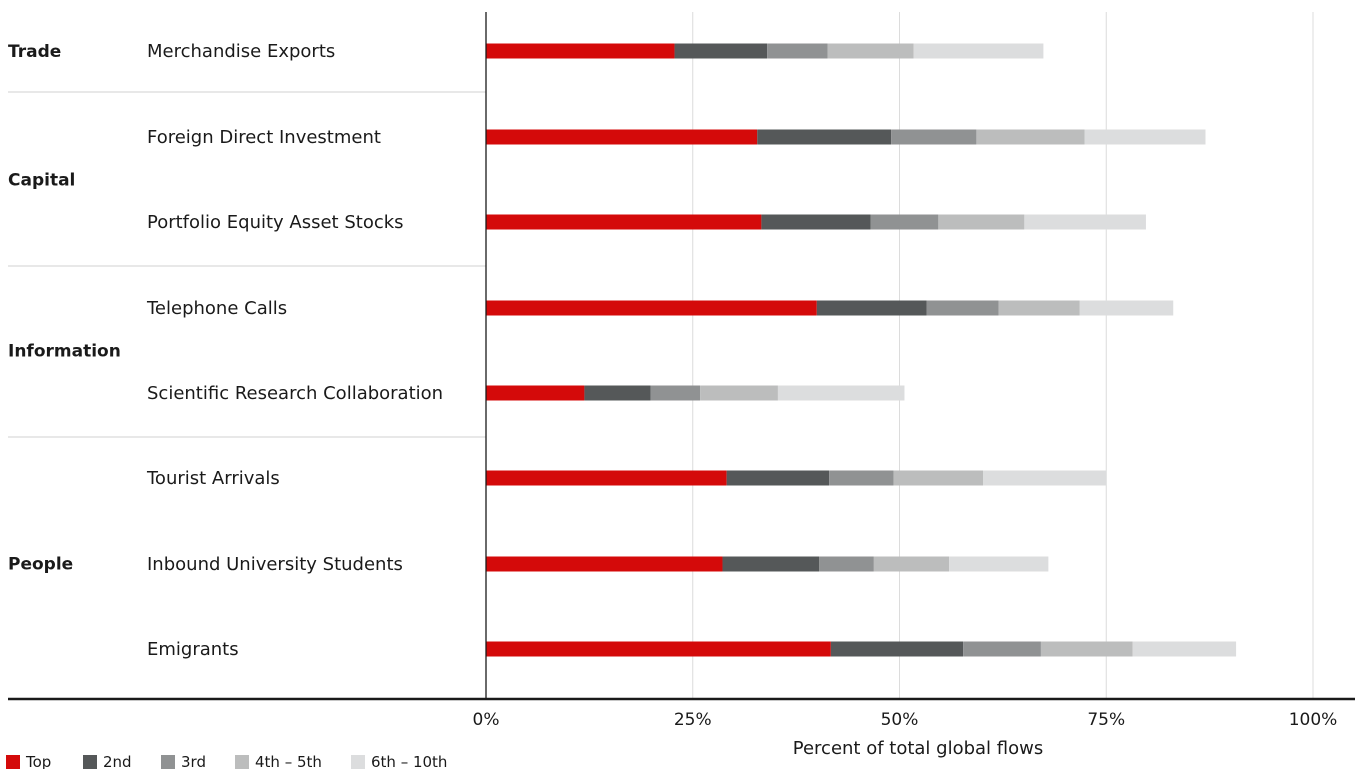 This screenshot has height=769, width=1361. What do you see at coordinates (41, 181) in the screenshot?
I see `group-label: Capital` at bounding box center [41, 181].